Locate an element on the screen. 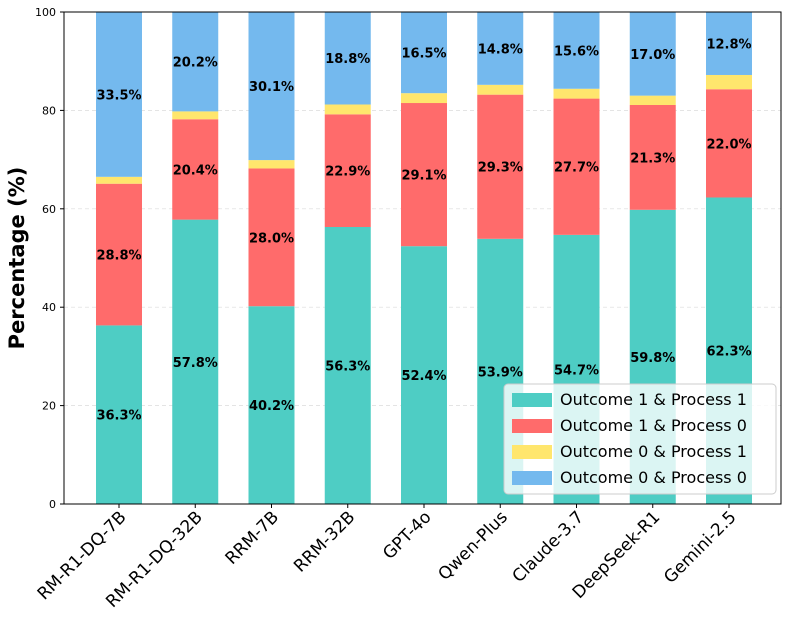  legend-label: Outcome 0 & Process 0 is located at coordinates (653, 477).